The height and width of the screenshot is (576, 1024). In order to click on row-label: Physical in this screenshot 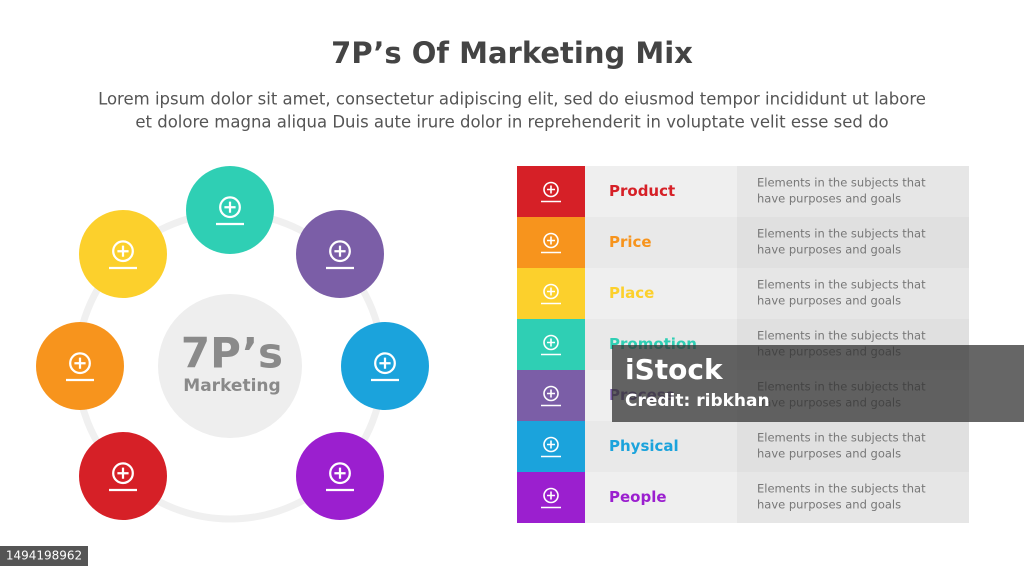, I will do `click(644, 446)`.